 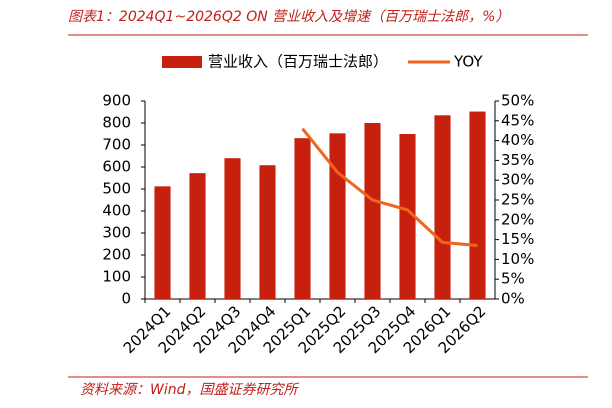 What do you see at coordinates (389, 187) in the screenshot?
I see `line` at bounding box center [389, 187].